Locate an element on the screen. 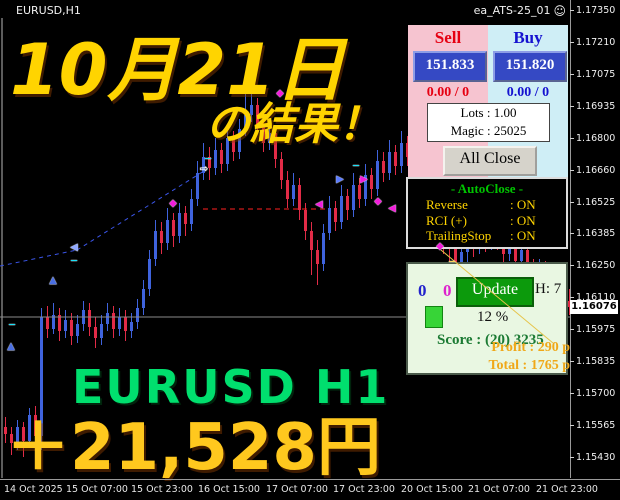 The image size is (620, 500). ea-smiley-icon: ☺ is located at coordinates (559, 10).